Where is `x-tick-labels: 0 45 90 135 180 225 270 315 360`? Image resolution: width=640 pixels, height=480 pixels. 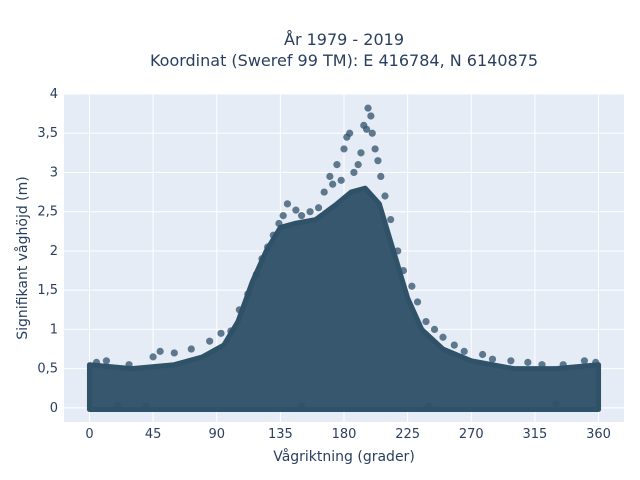 x-tick-labels: 0 45 90 135 180 225 270 315 360 is located at coordinates (348, 434).